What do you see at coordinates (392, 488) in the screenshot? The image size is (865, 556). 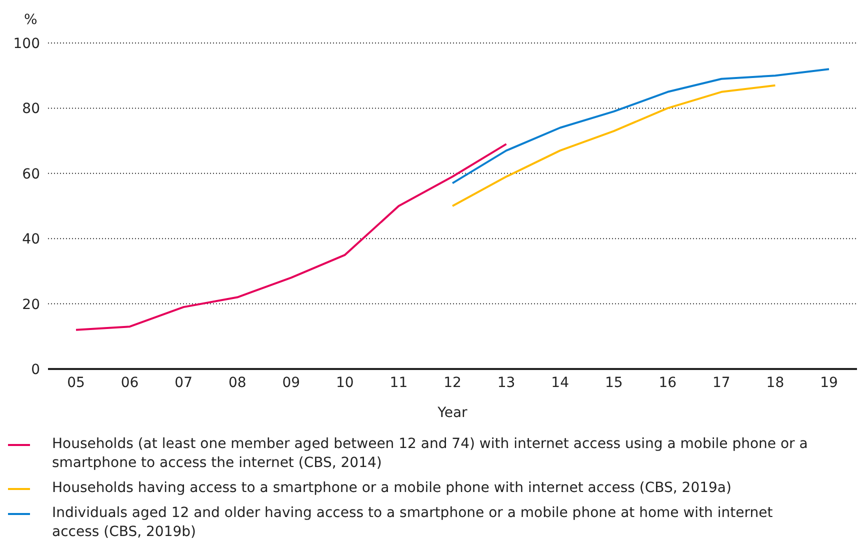 I see `legend-label: Households having access to a smartphone or a mobile phone with internet access (CBS, 2019a)` at bounding box center [392, 488].